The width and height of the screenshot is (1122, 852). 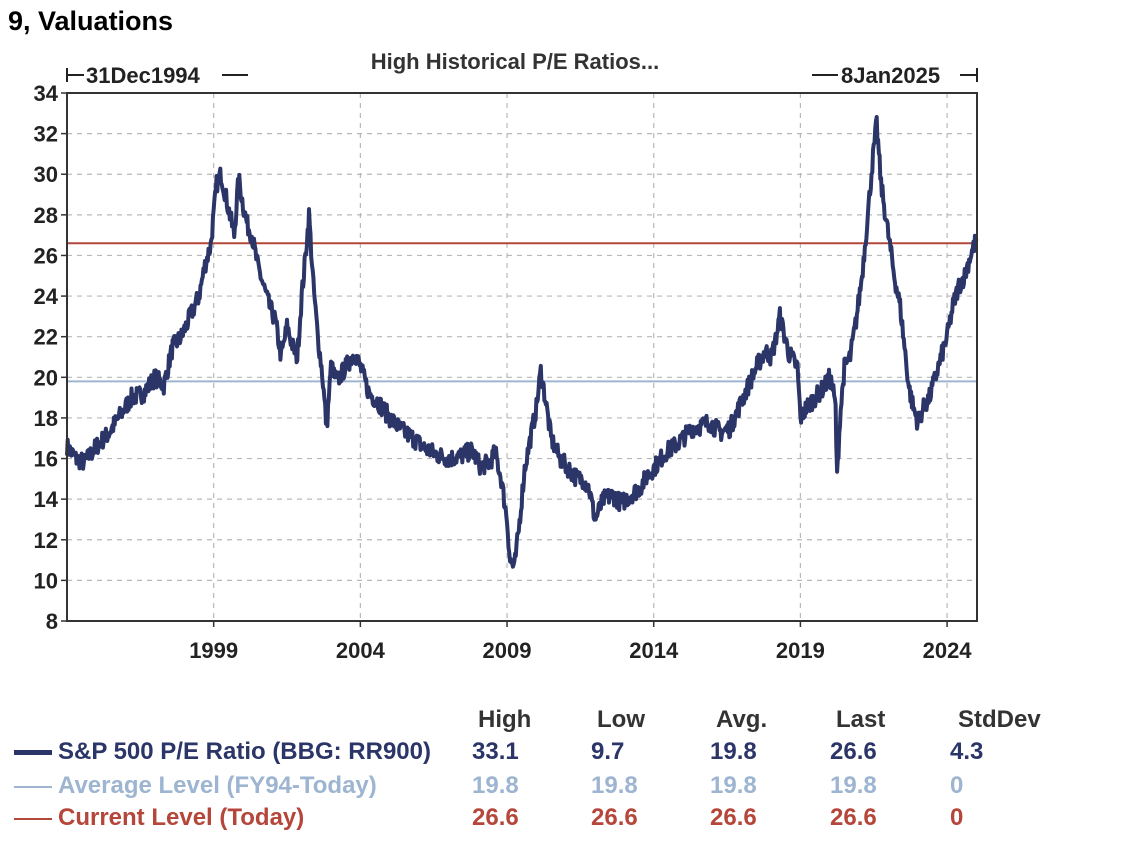 I want to click on series-legend-swatch, so click(x=33, y=752).